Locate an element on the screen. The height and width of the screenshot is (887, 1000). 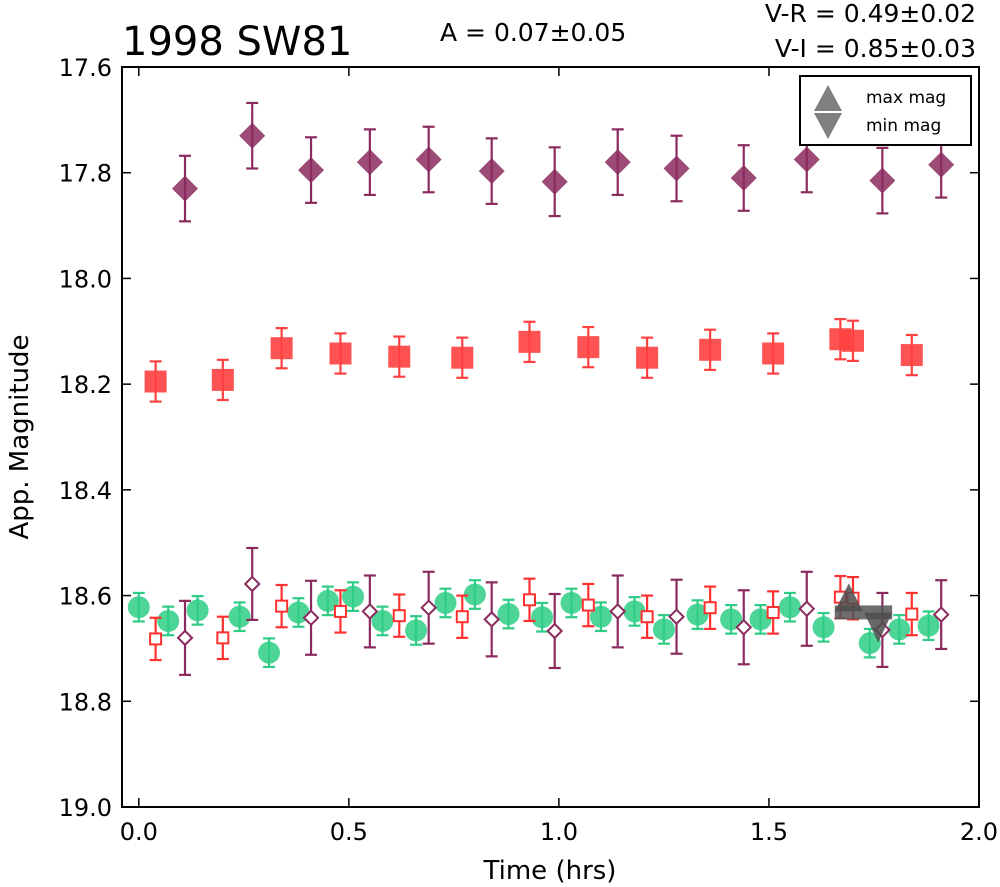
legend: max mag min mag is located at coordinates (885, 110).